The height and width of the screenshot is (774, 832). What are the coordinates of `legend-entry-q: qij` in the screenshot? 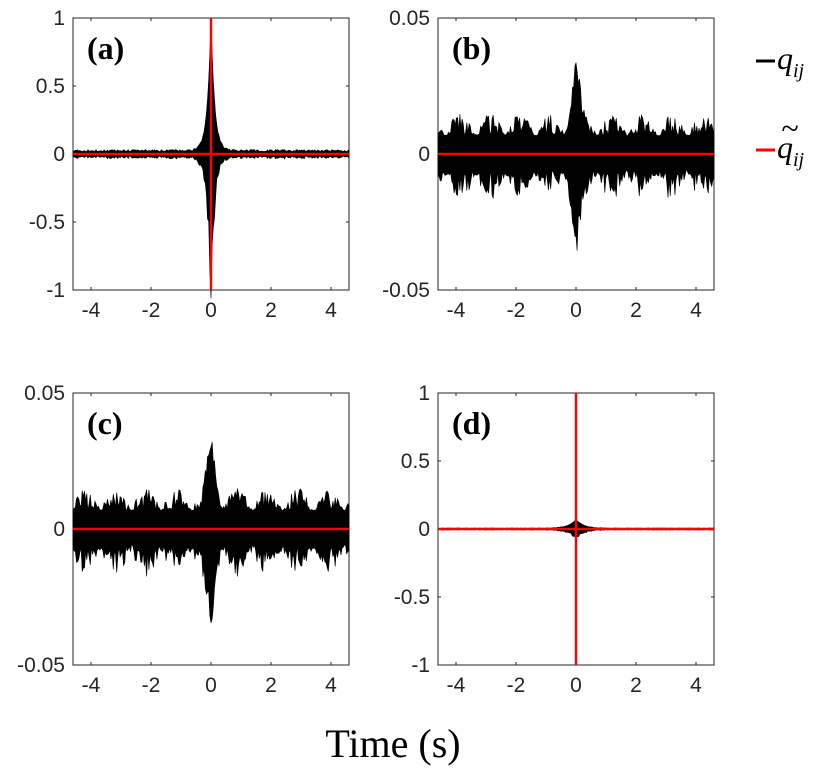 It's located at (780, 61).